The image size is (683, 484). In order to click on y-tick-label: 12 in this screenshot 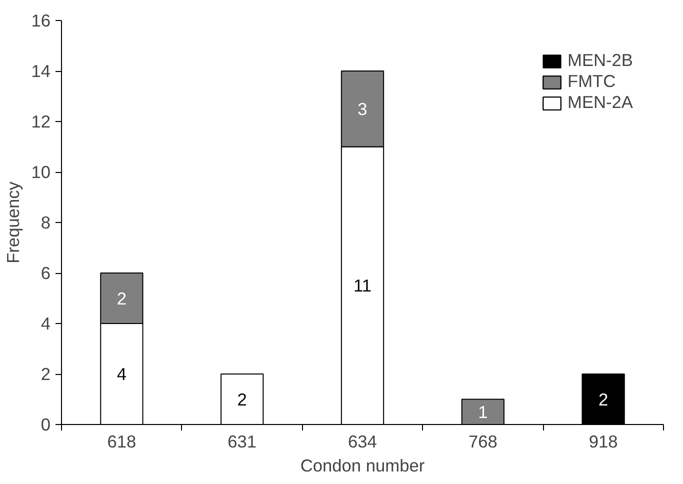, I will do `click(41, 122)`.